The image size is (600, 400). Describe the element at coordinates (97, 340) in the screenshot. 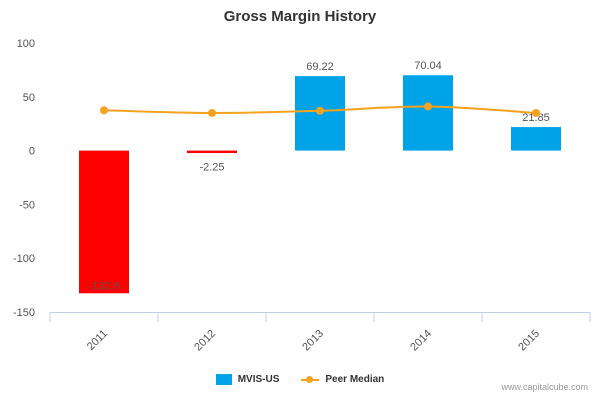

I see `x-tick-label: 2011` at that location.